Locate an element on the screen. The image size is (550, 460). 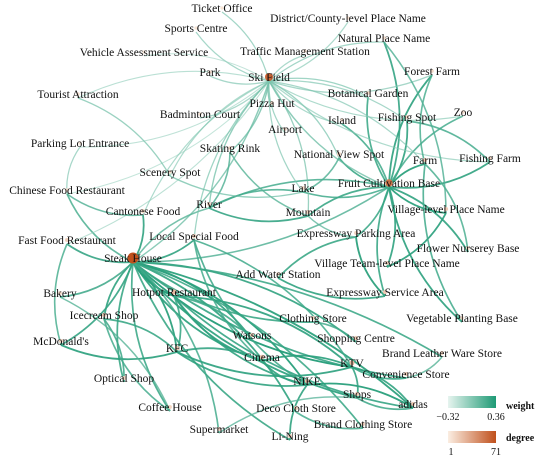
node-label-park: Park is located at coordinates (209, 73).